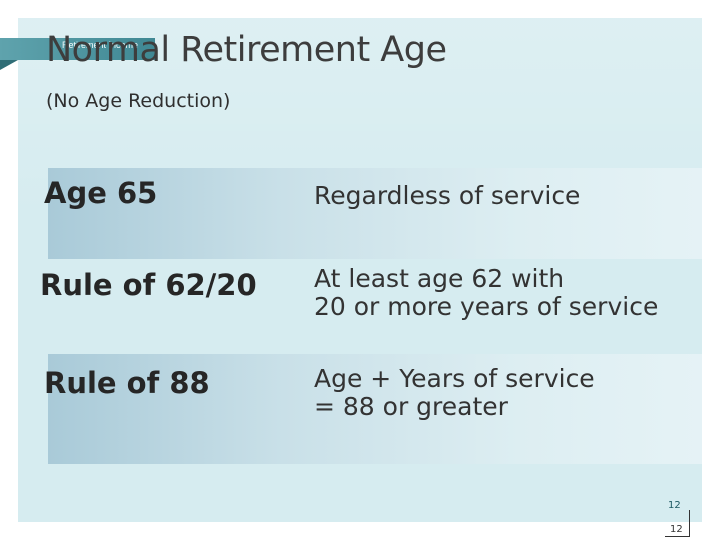 This screenshot has width=720, height=540. What do you see at coordinates (9, 65) in the screenshot?
I see `ribbon-fold` at bounding box center [9, 65].